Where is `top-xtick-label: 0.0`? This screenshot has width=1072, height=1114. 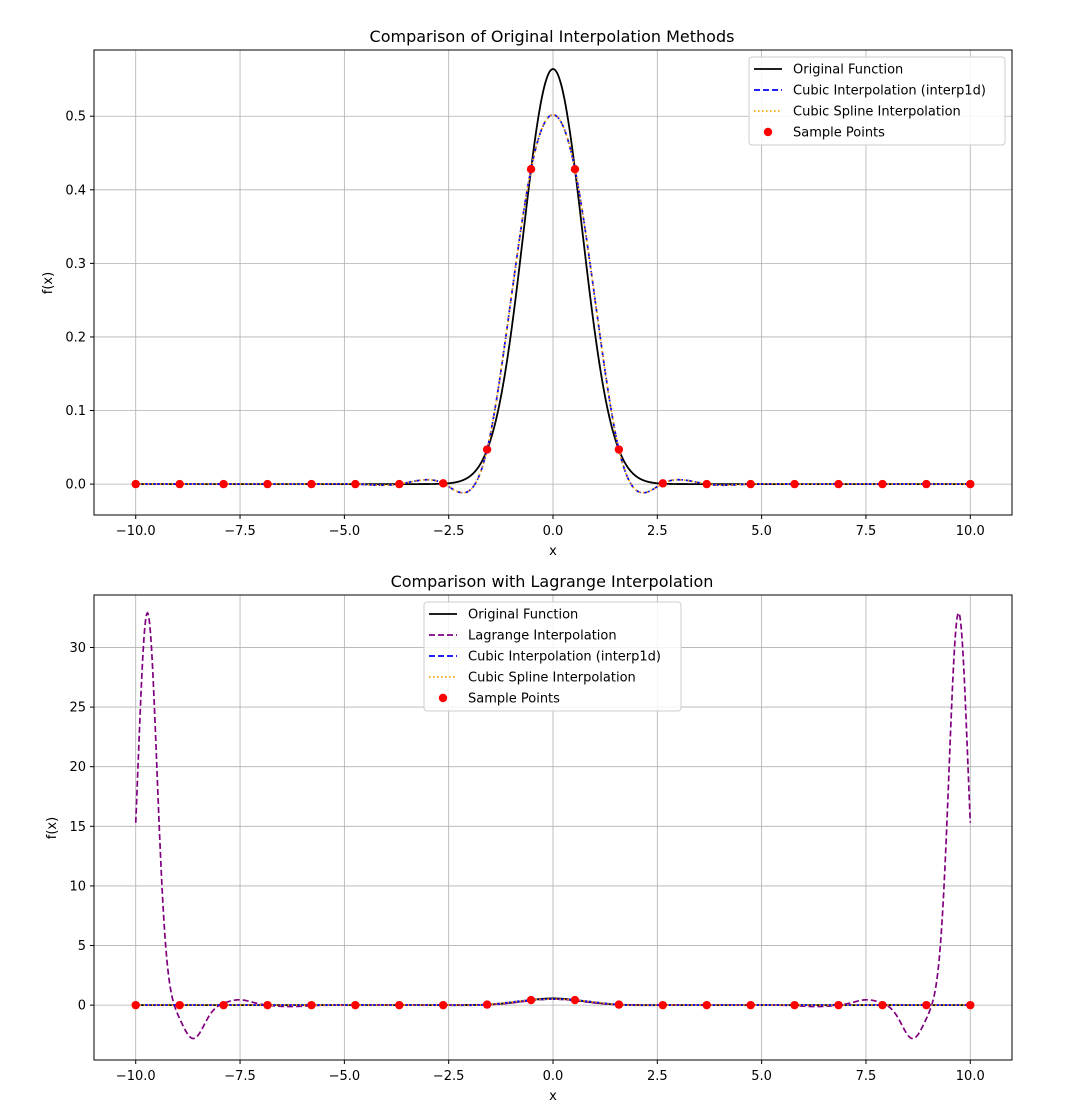
top-xtick-label: 0.0 is located at coordinates (553, 531).